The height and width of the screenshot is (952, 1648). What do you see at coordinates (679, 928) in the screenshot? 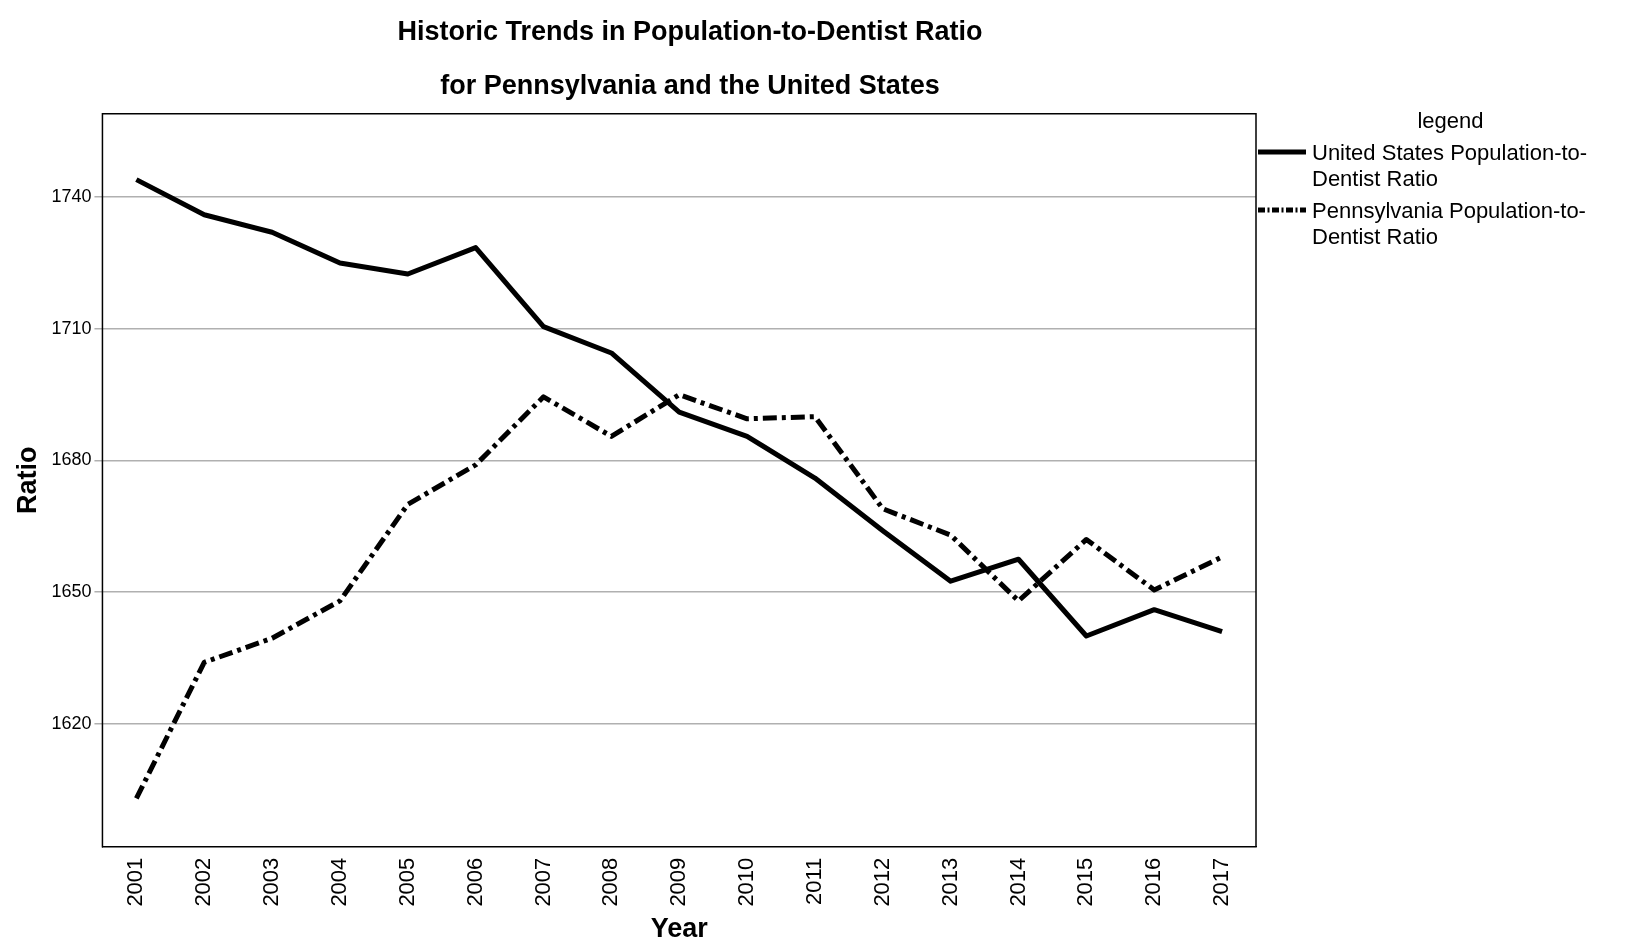
I see `x-axis-title: Year` at bounding box center [679, 928].